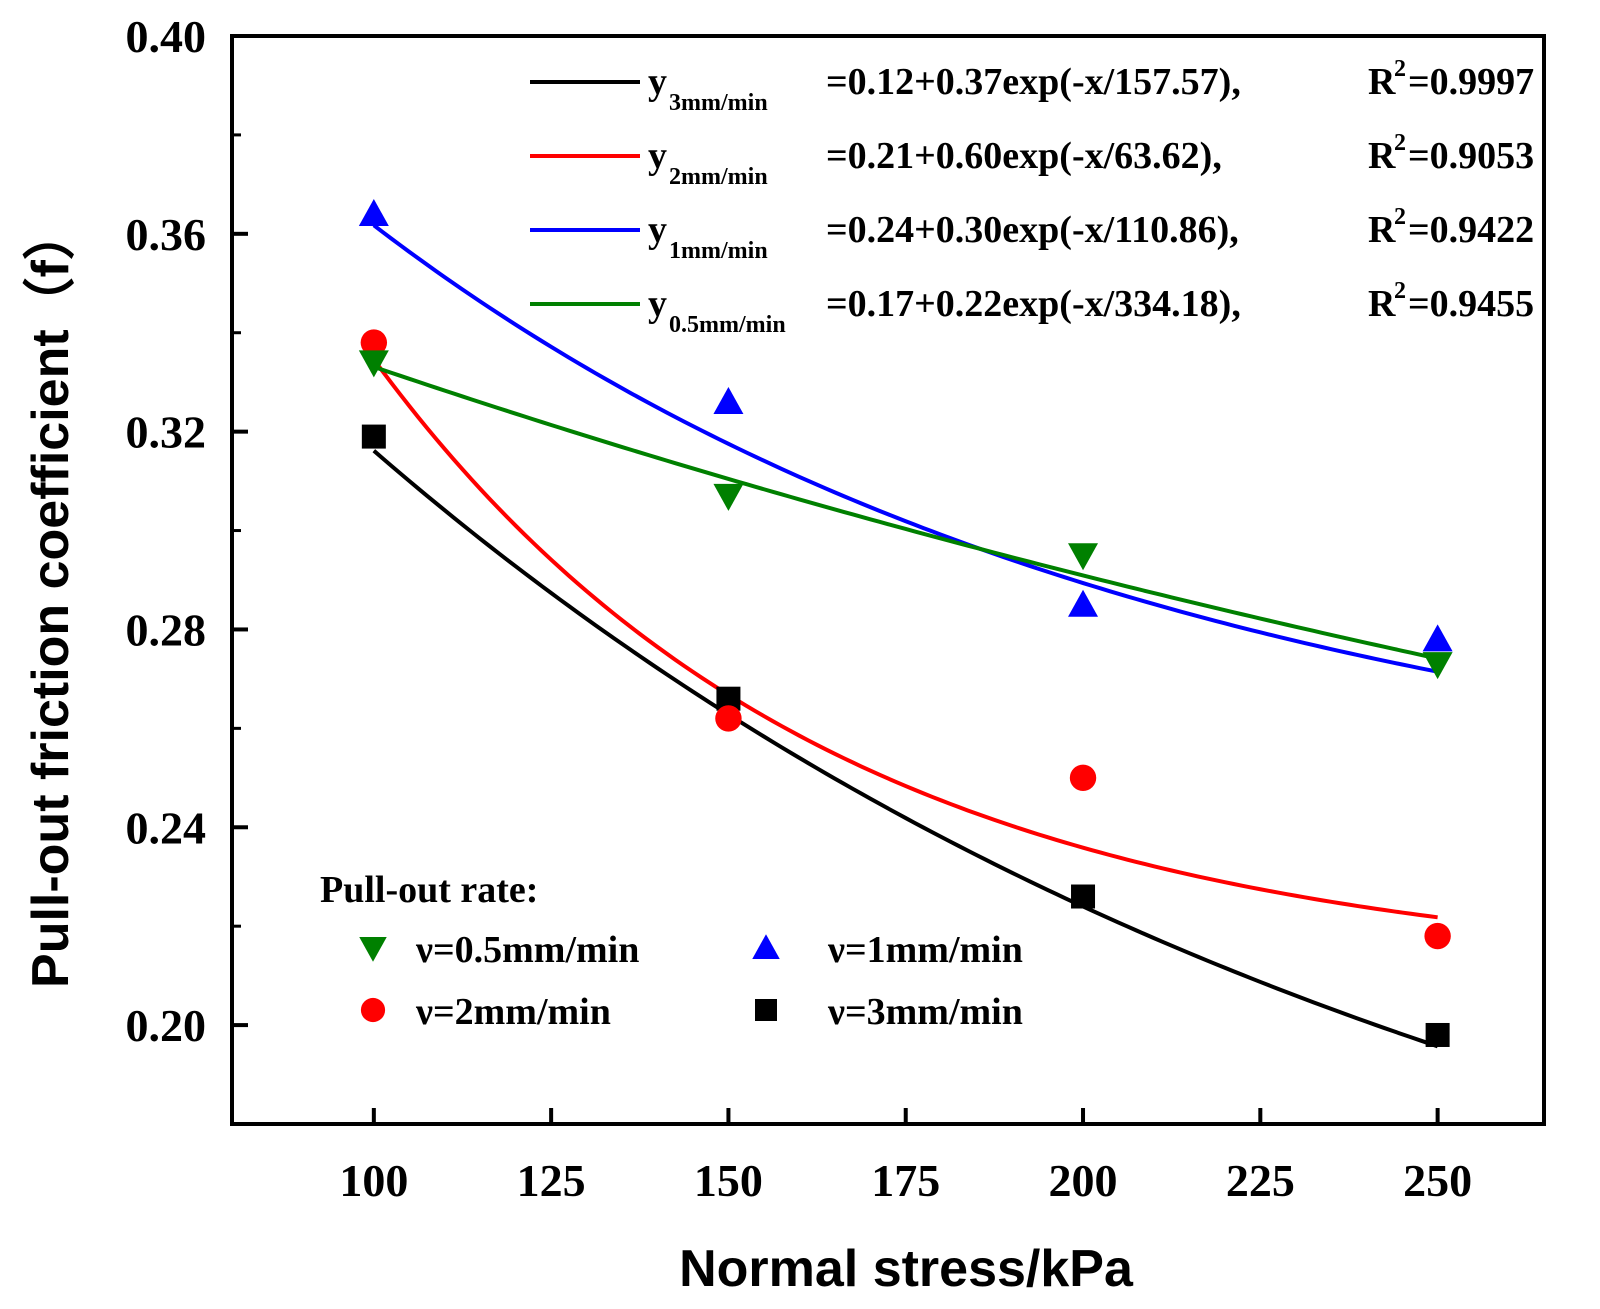 This screenshot has height=1309, width=1600. Describe the element at coordinates (527, 950) in the screenshot. I see `marker-legend-label-0p5mm-min: ν=0.5mm/min` at that location.